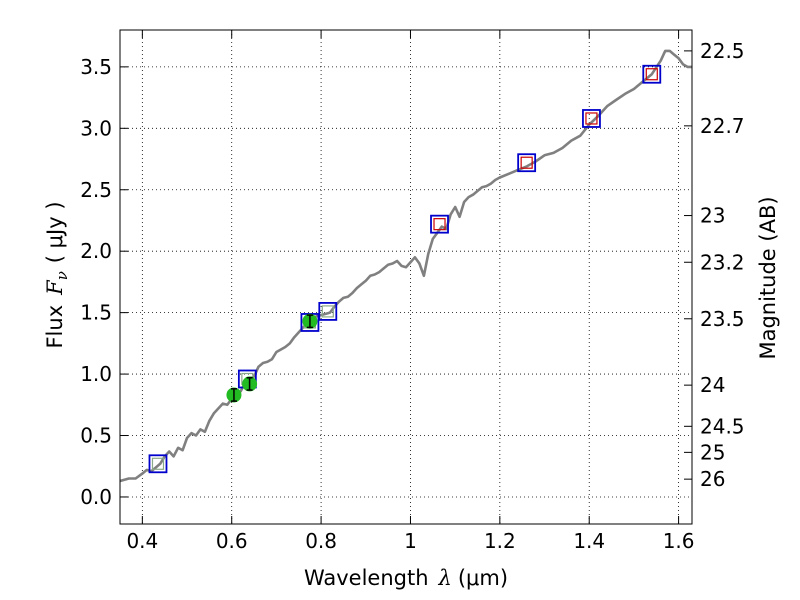 This screenshot has height=600, width=800. I want to click on mag-tick-label: 24.5, so click(722, 426).